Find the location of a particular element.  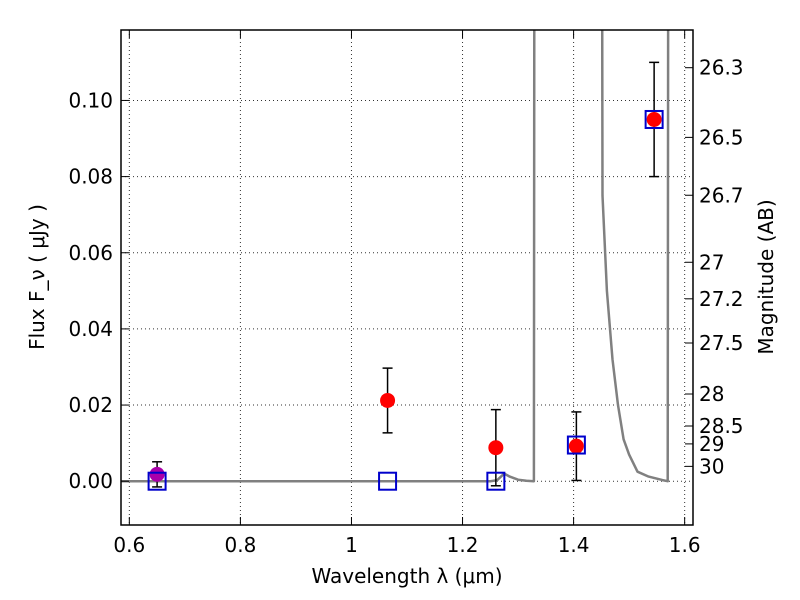

x-tick-label: 0.8 is located at coordinates (240, 545).